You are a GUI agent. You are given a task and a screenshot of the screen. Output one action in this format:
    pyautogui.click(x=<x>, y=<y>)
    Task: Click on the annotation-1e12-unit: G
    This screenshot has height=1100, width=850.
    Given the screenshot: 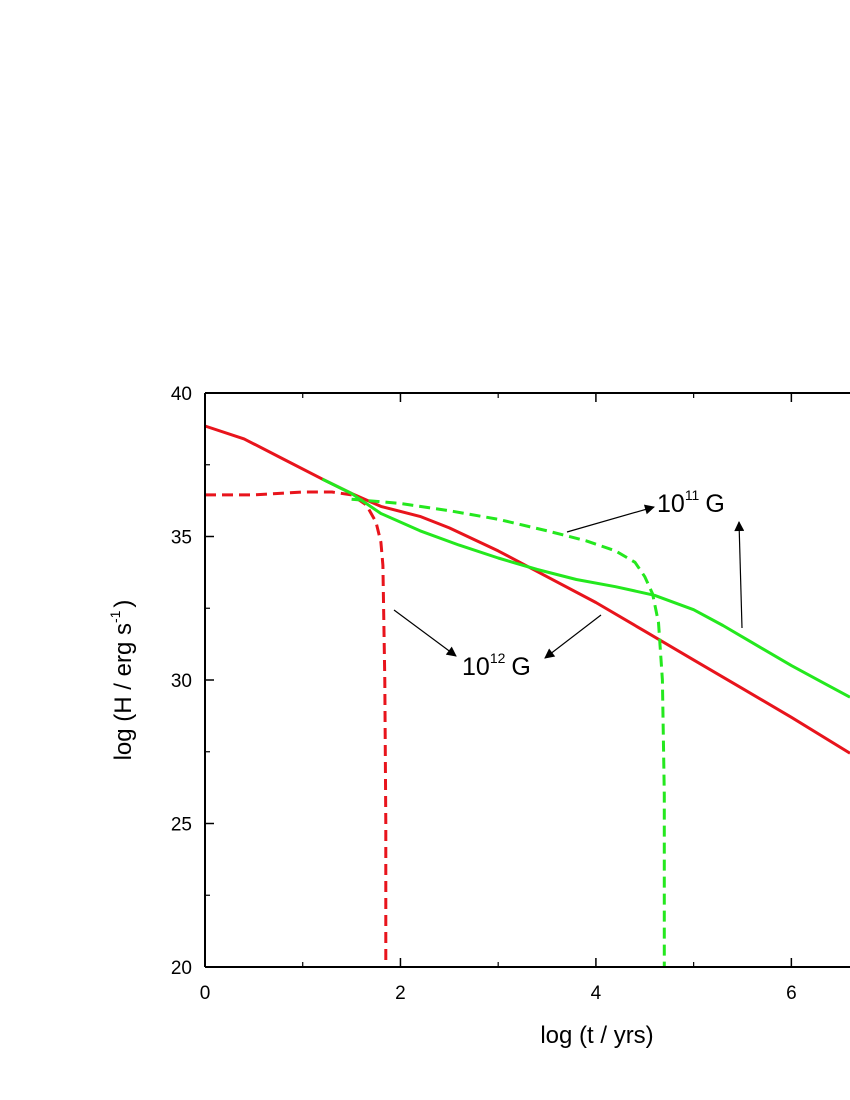 What is the action you would take?
    pyautogui.click(x=520, y=667)
    